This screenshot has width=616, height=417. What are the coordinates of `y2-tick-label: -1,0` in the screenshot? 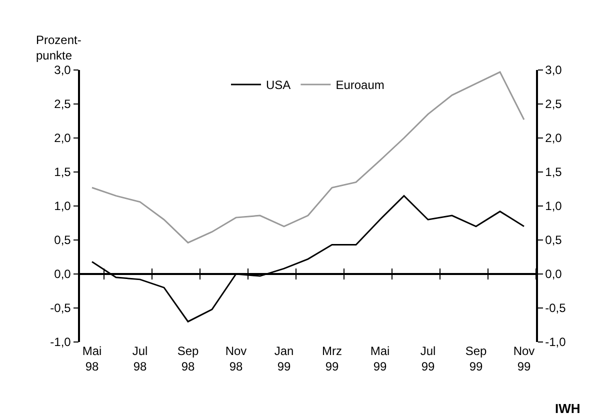 It's located at (555, 342).